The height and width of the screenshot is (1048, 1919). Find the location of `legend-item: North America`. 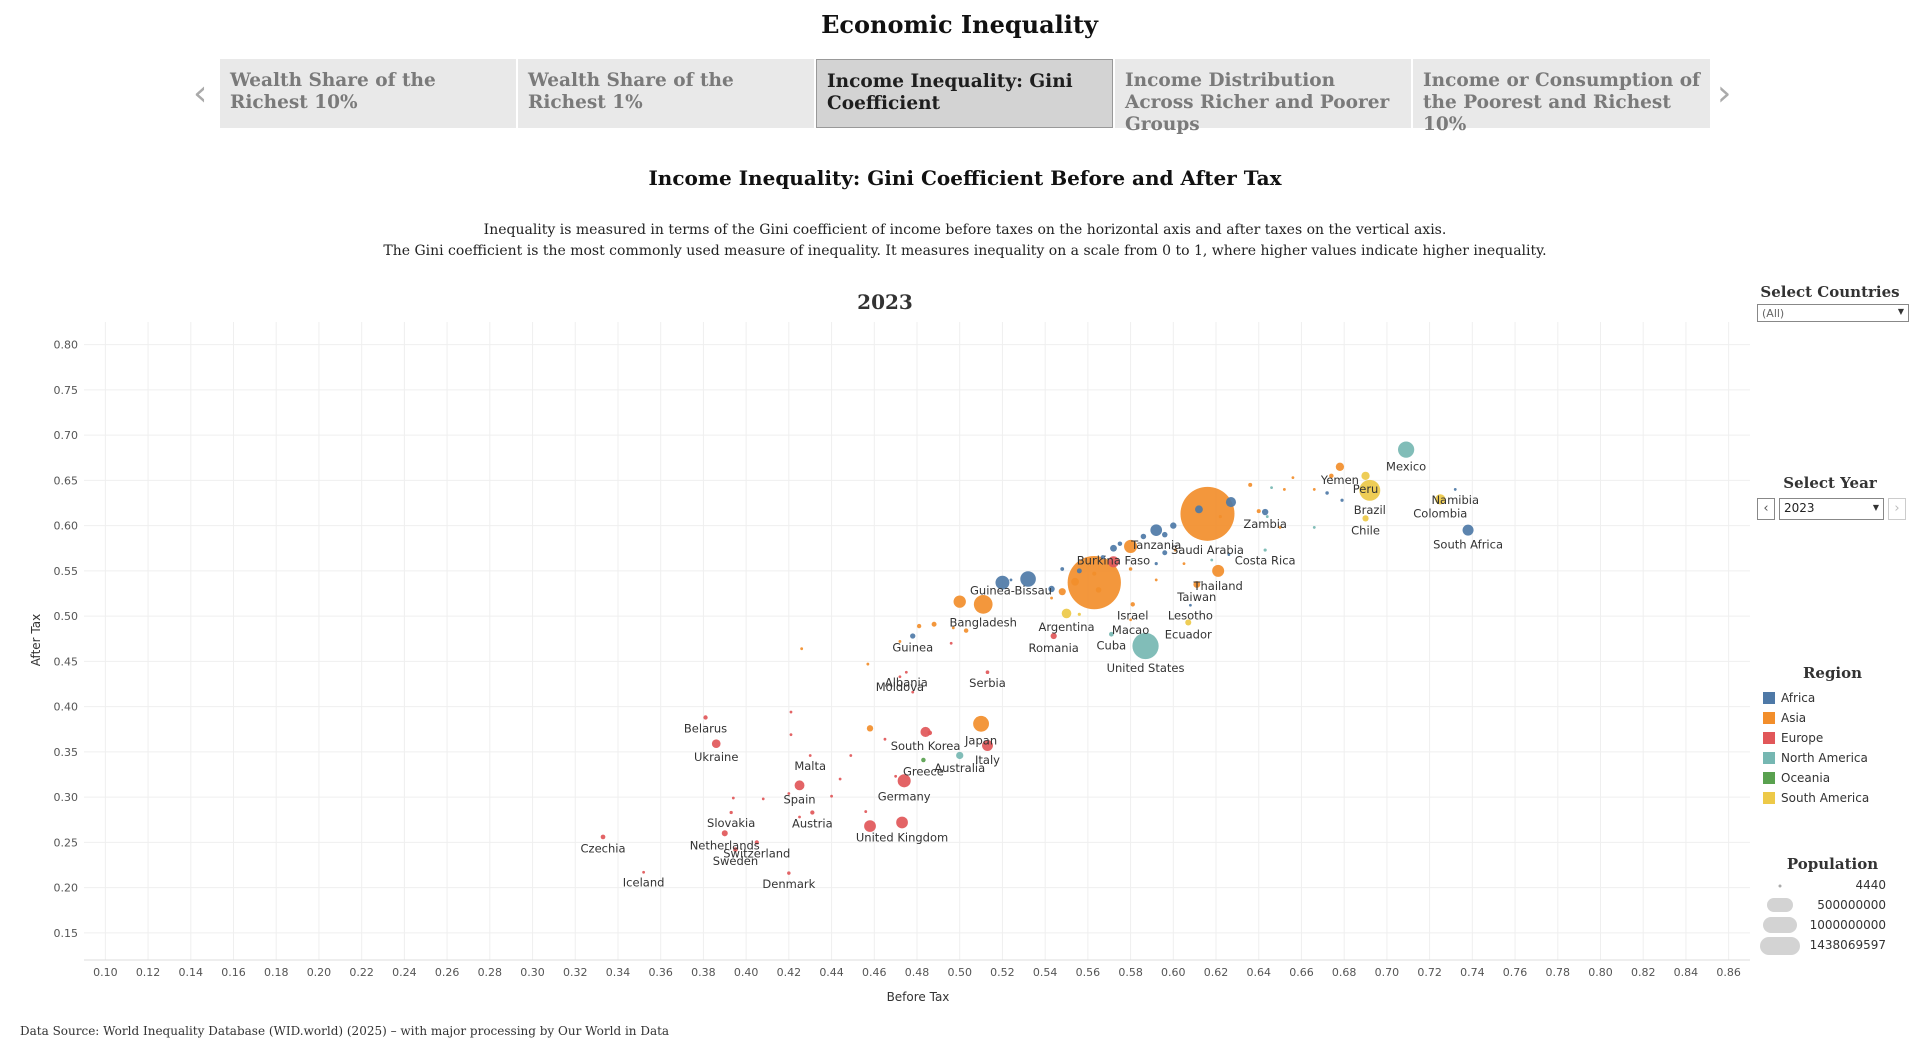

legend-item: North America is located at coordinates (1815, 758).